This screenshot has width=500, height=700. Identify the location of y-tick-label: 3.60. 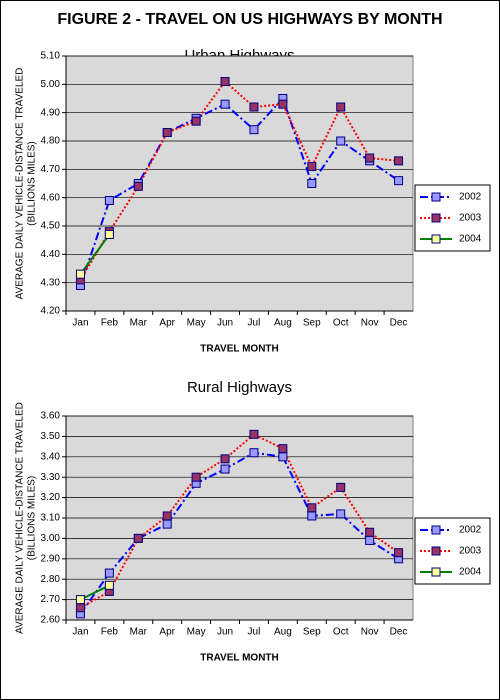
(51, 416).